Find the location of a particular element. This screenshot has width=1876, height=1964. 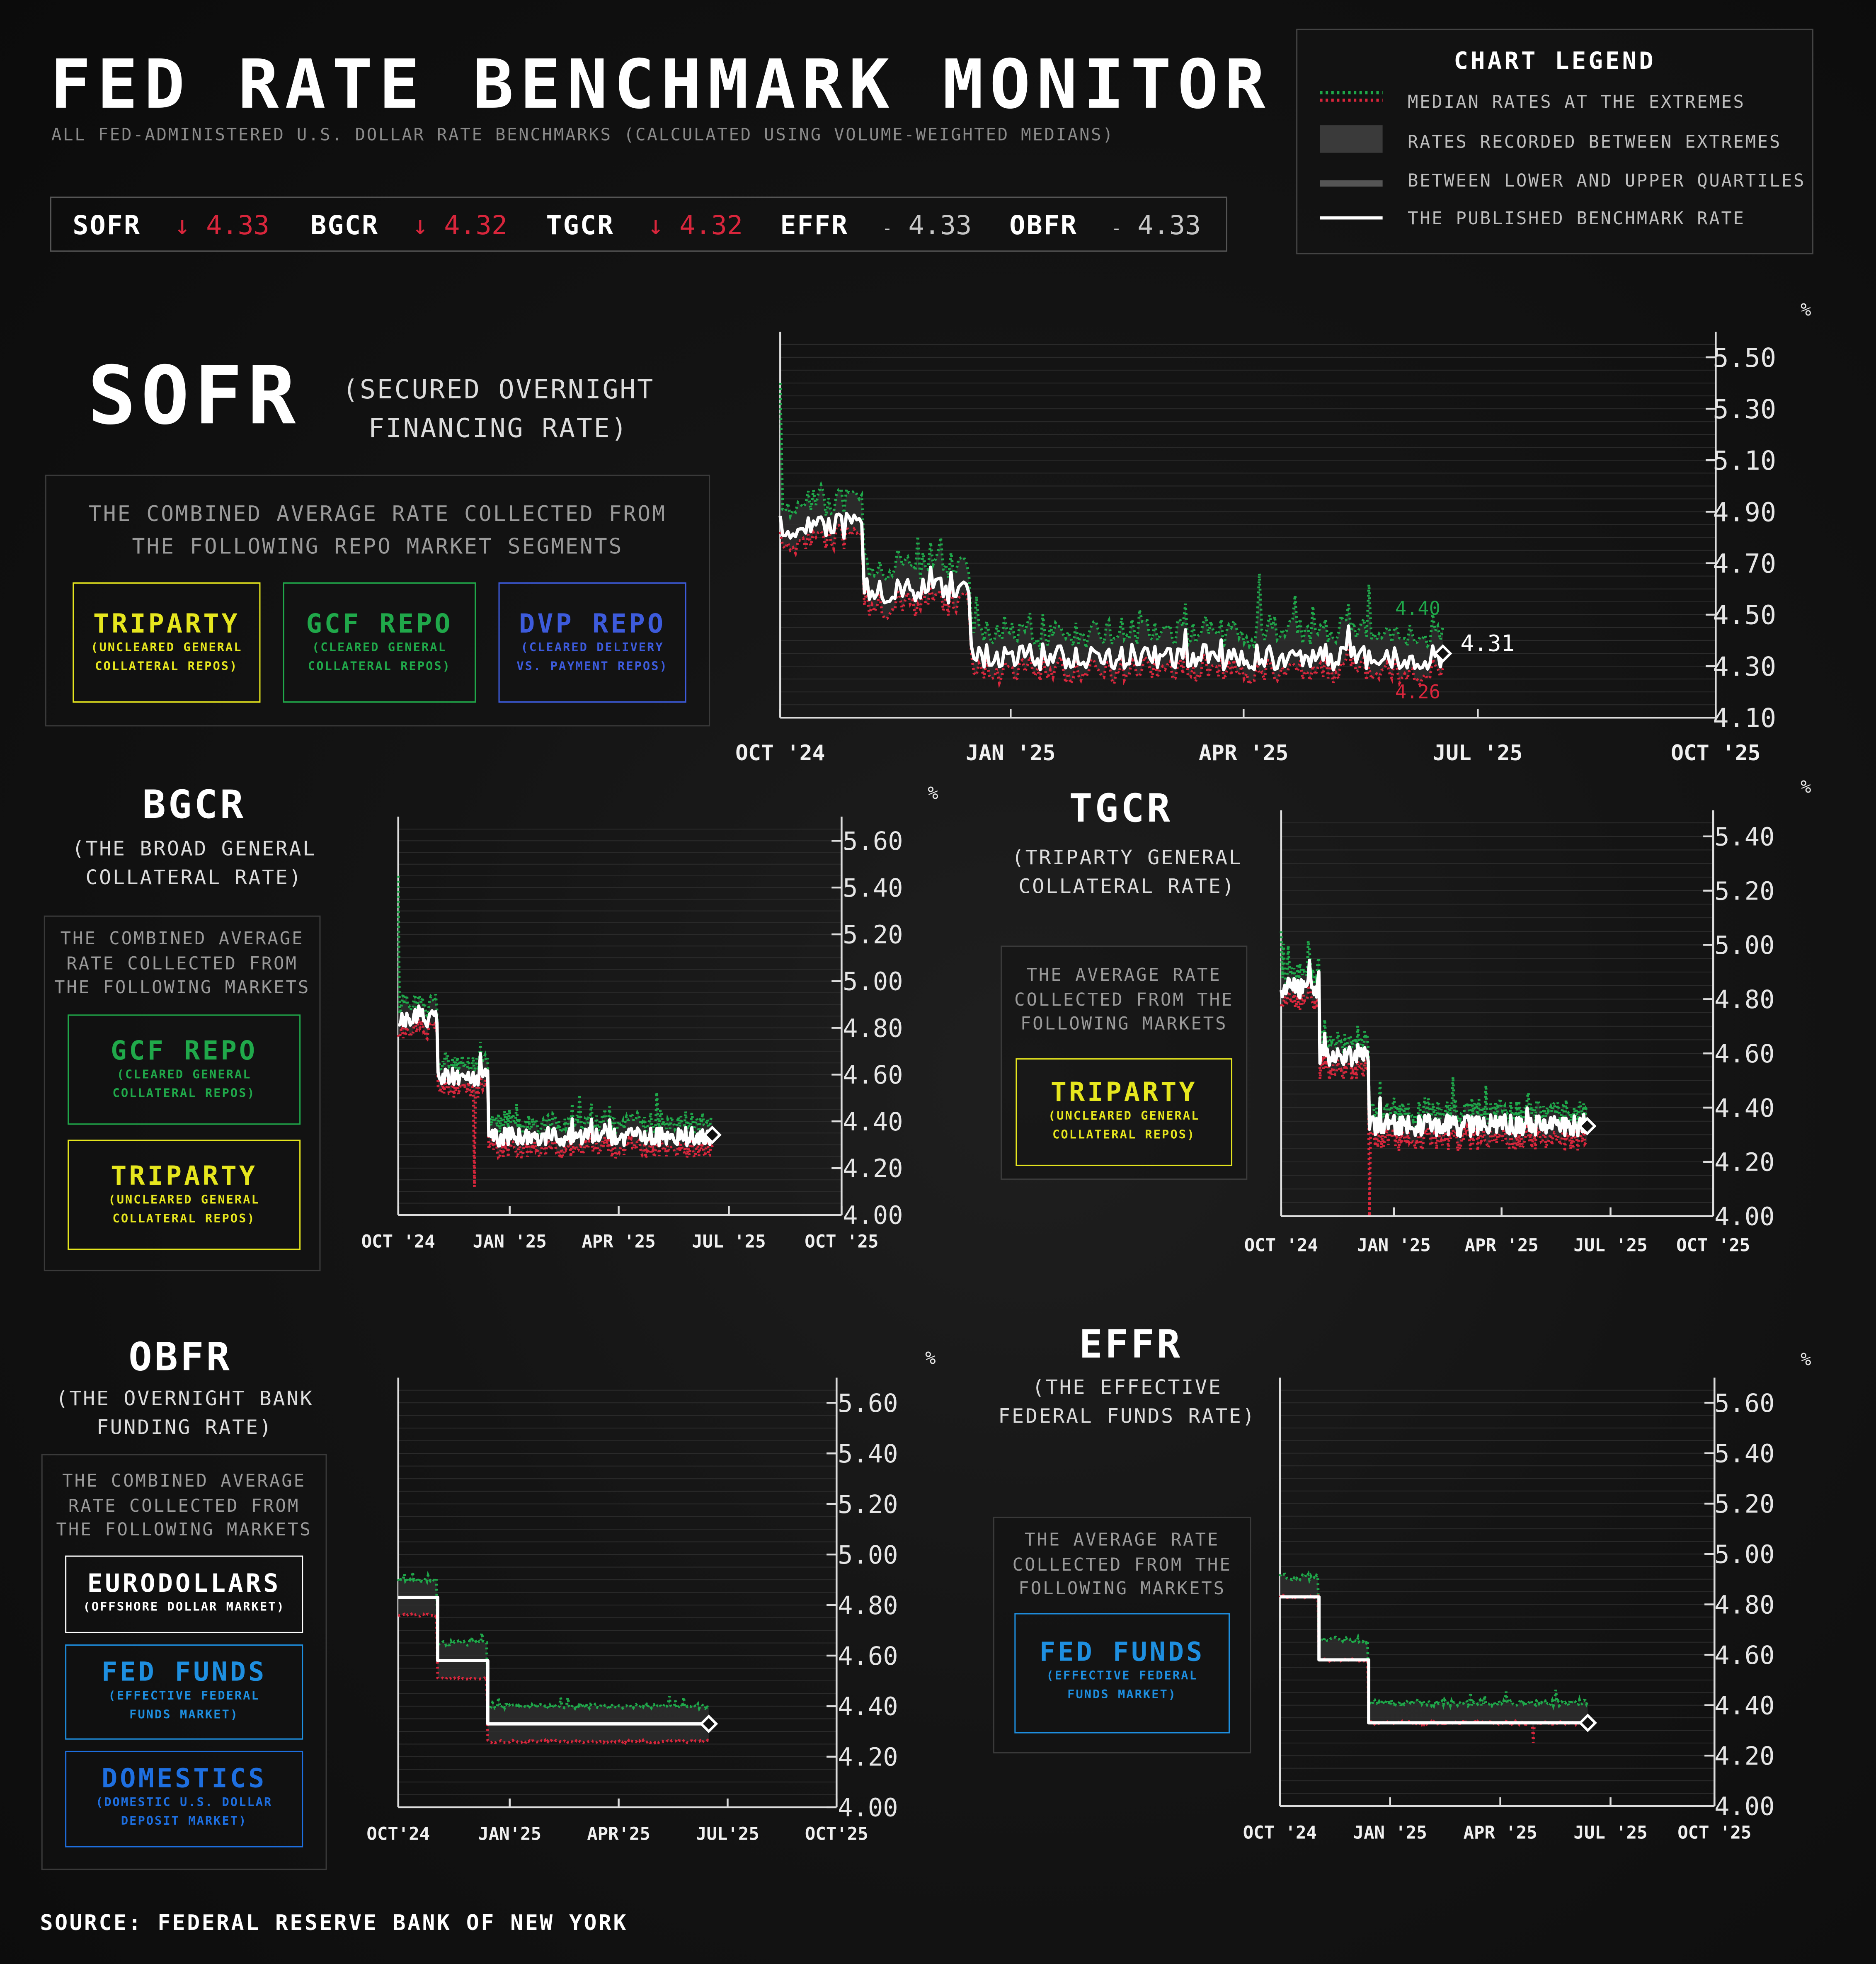

x-tick-label: JUL '25 is located at coordinates (1610, 1245).